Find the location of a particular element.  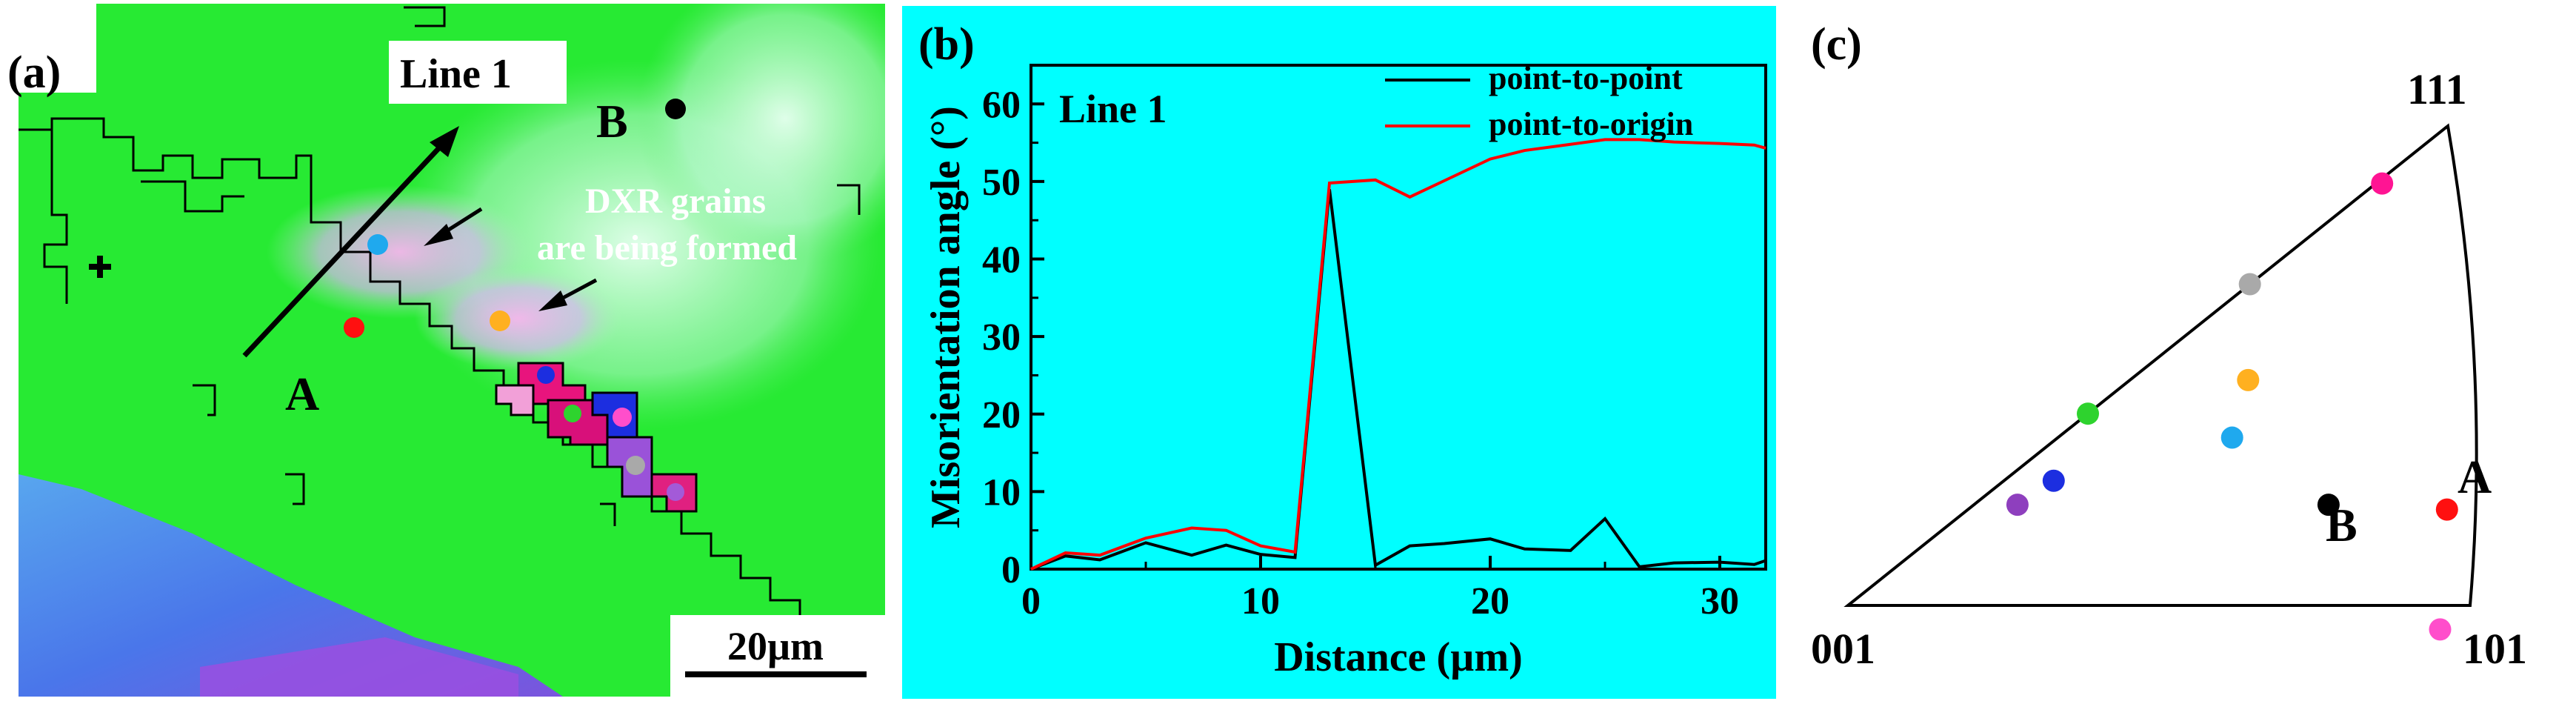

panel-b-tag: (b) is located at coordinates (946, 44).